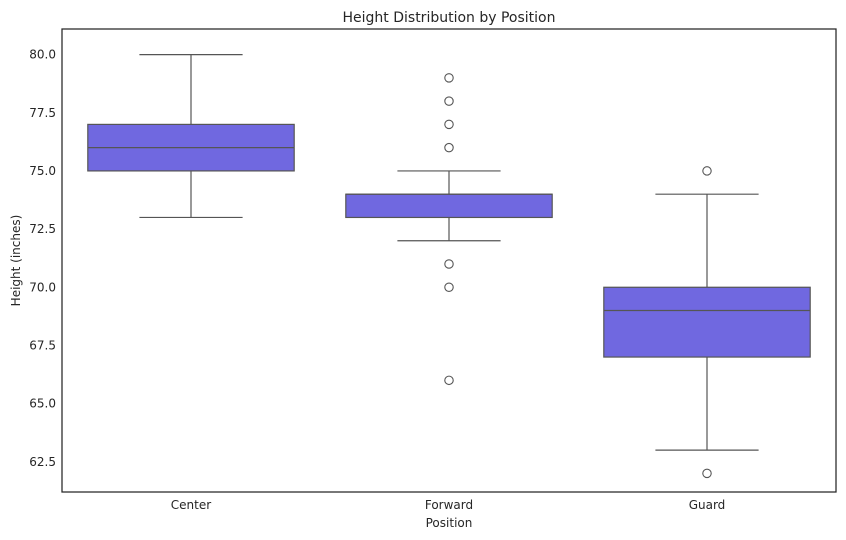 Image resolution: width=846 pixels, height=540 pixels. I want to click on box-forward, so click(449, 229).